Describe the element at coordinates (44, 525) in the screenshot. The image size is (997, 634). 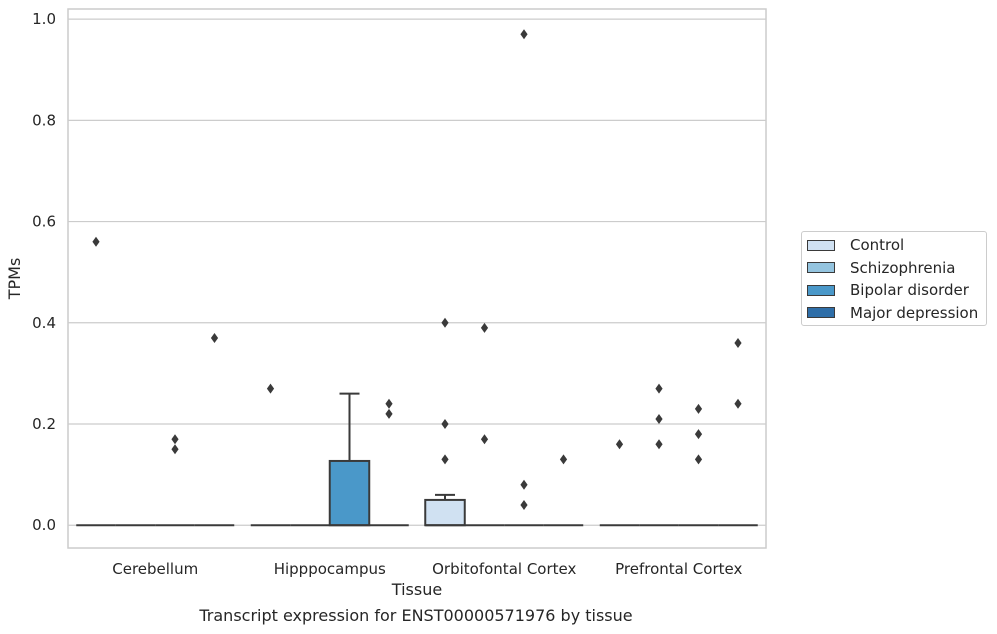
I see `y-tick-label: 0.0` at that location.